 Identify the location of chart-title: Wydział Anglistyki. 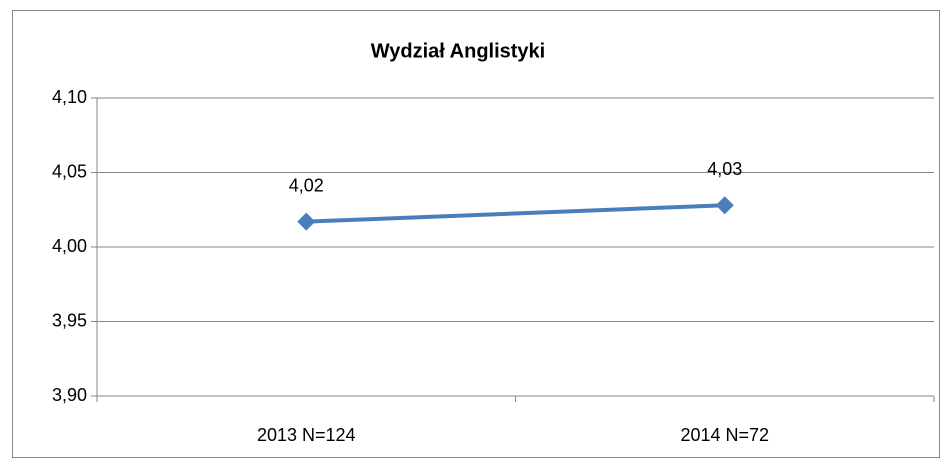
(458, 51).